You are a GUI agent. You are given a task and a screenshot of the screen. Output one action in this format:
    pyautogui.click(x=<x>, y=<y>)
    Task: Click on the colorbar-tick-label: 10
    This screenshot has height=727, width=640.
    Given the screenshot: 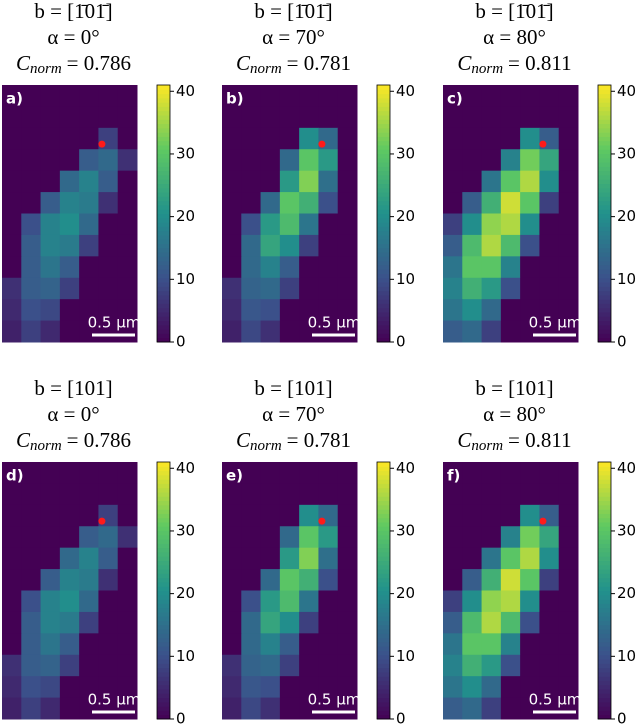 What is the action you would take?
    pyautogui.click(x=405, y=656)
    